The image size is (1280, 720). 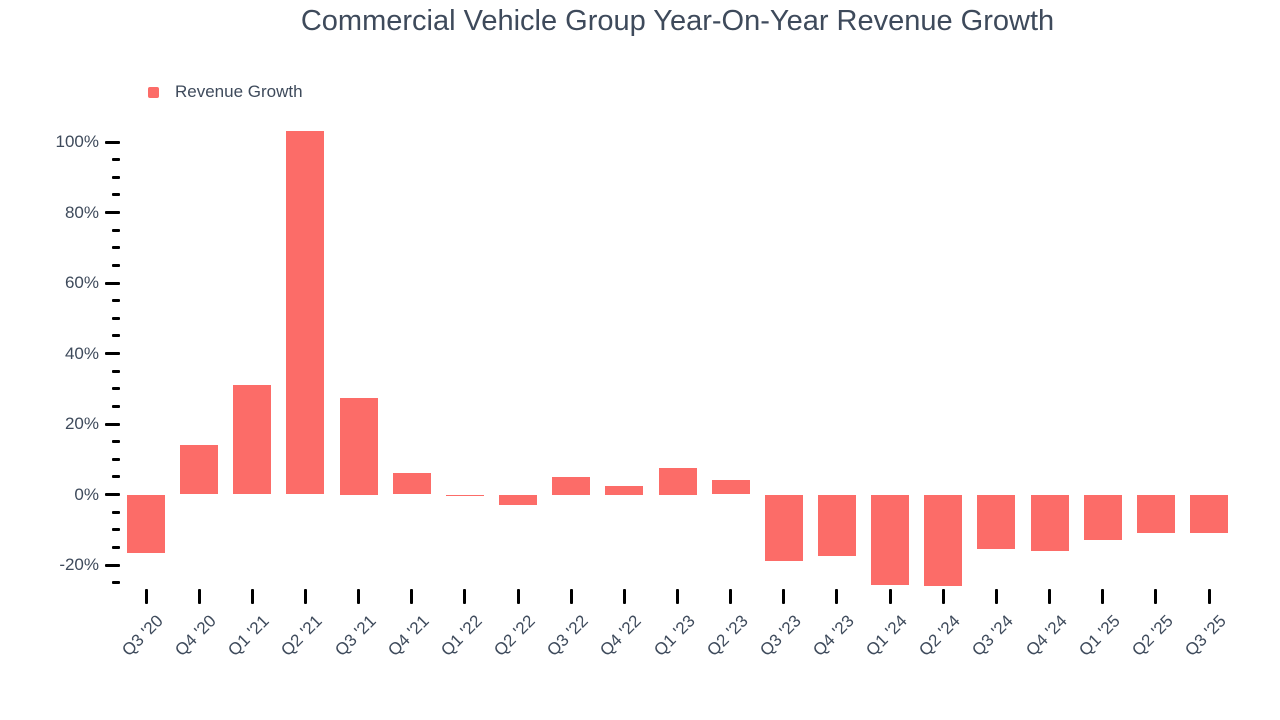 I want to click on legend: Revenue Growth, so click(x=225, y=92).